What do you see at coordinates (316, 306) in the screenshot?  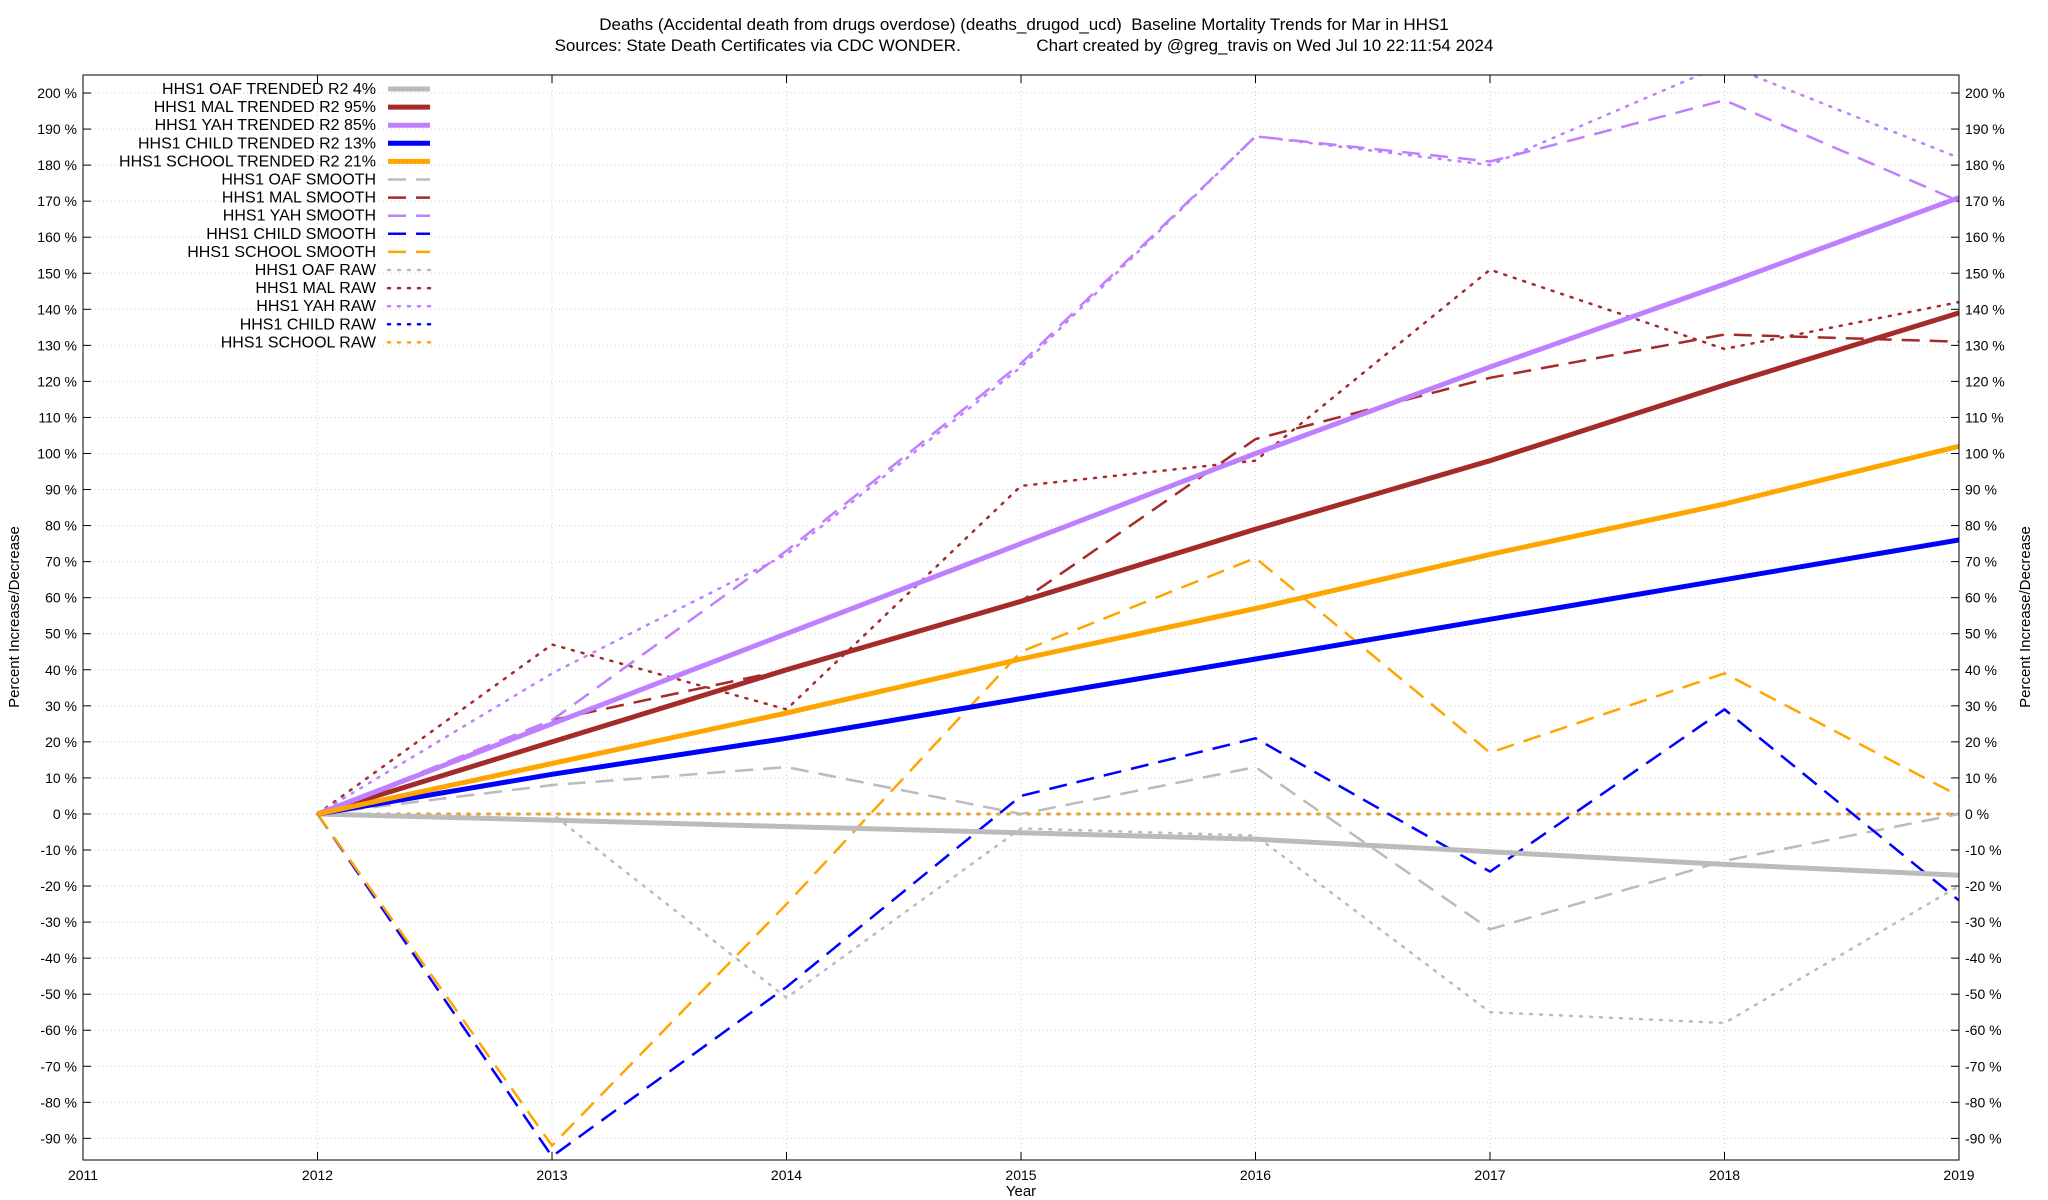 I see `legend-label: HHS1 YAH RAW` at bounding box center [316, 306].